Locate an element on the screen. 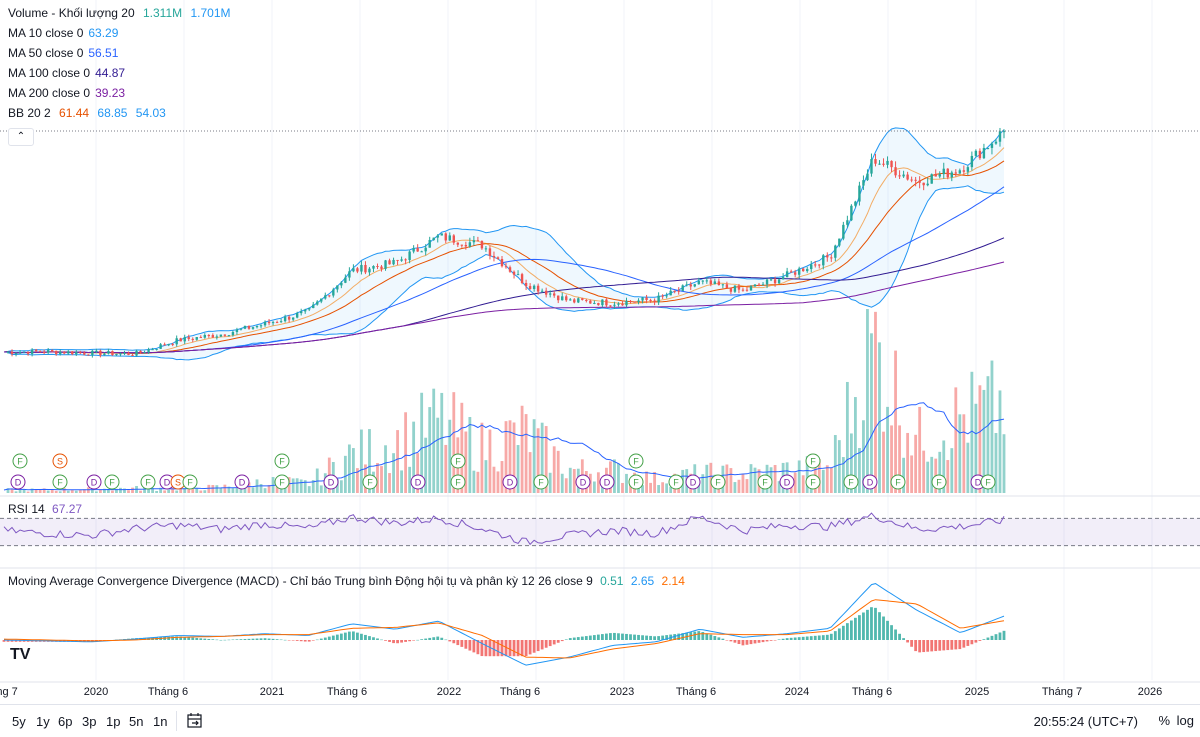  range-5n-button: 5n is located at coordinates (136, 721).